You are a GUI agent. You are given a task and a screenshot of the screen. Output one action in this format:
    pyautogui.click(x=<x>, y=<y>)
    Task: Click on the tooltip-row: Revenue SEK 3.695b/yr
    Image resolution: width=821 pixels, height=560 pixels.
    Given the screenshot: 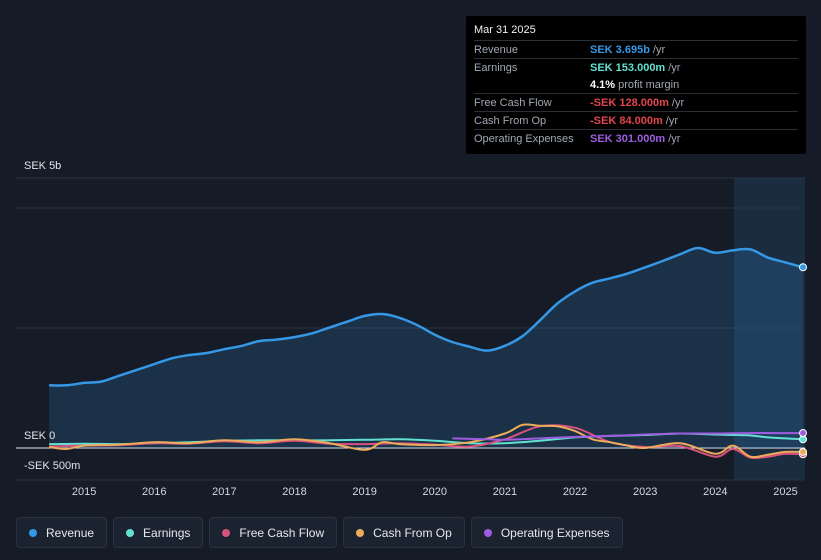 What is the action you would take?
    pyautogui.click(x=636, y=49)
    